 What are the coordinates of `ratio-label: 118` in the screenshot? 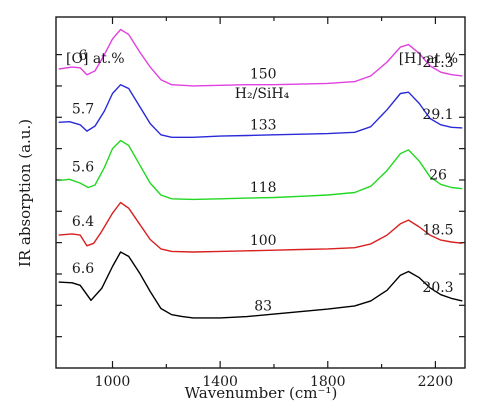 It's located at (263, 188).